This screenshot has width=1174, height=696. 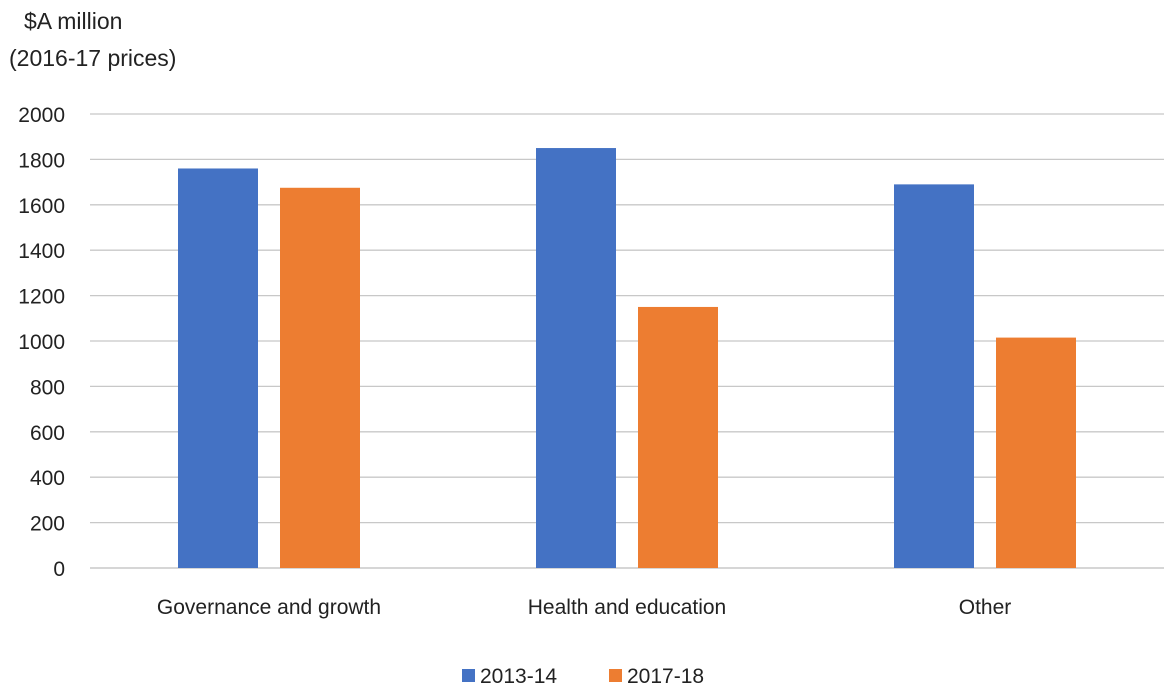 What do you see at coordinates (583, 676) in the screenshot?
I see `legend: 2013-14 2017-18` at bounding box center [583, 676].